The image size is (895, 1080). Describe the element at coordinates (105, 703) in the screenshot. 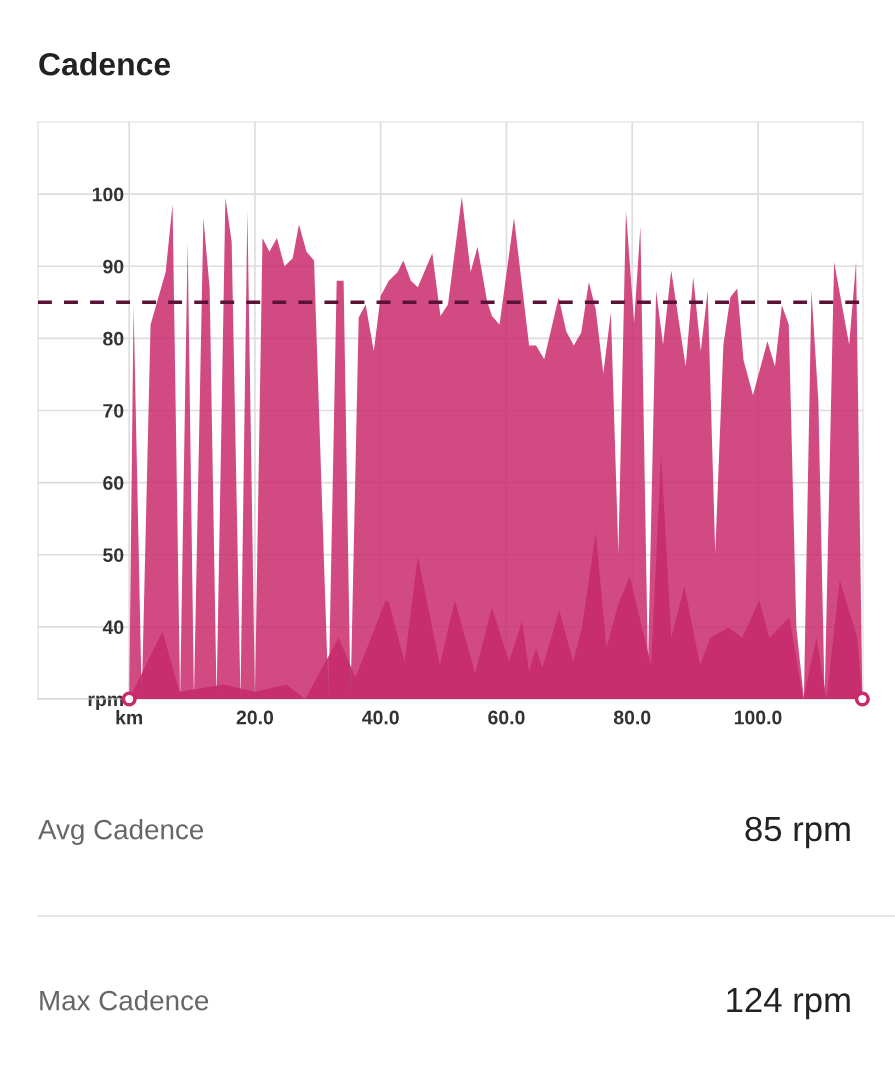

I see `y-tick-label: rpm` at that location.